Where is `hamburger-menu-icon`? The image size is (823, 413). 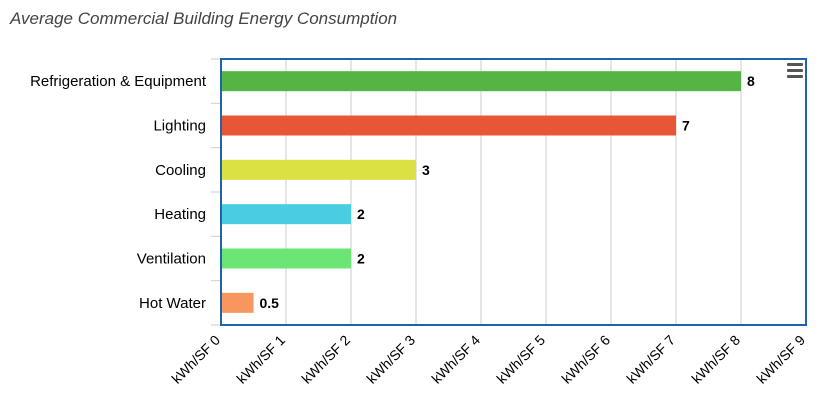 hamburger-menu-icon is located at coordinates (795, 64).